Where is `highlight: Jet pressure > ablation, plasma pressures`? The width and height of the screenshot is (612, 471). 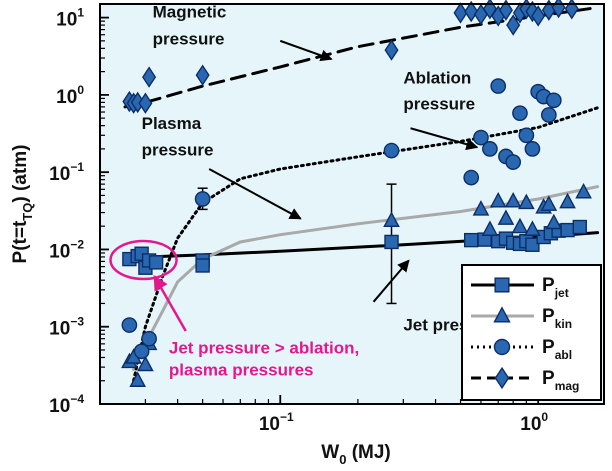
highlight: Jet pressure > ablation, plasma pressures is located at coordinates (234, 309).